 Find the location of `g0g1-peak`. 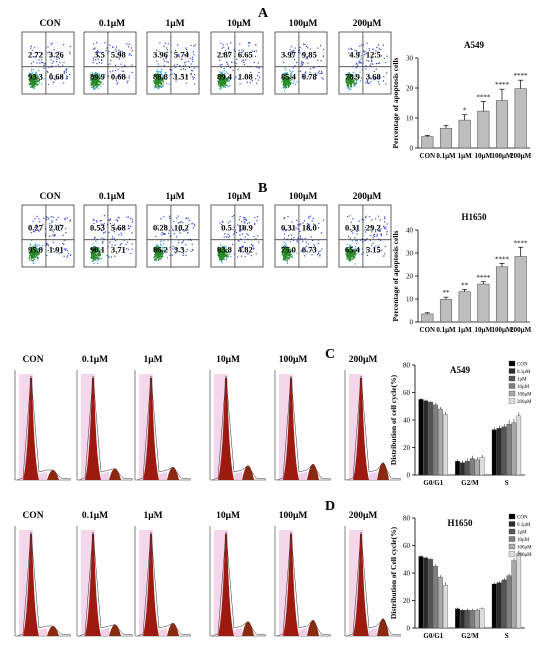

g0g1-peak is located at coordinates (93, 429).